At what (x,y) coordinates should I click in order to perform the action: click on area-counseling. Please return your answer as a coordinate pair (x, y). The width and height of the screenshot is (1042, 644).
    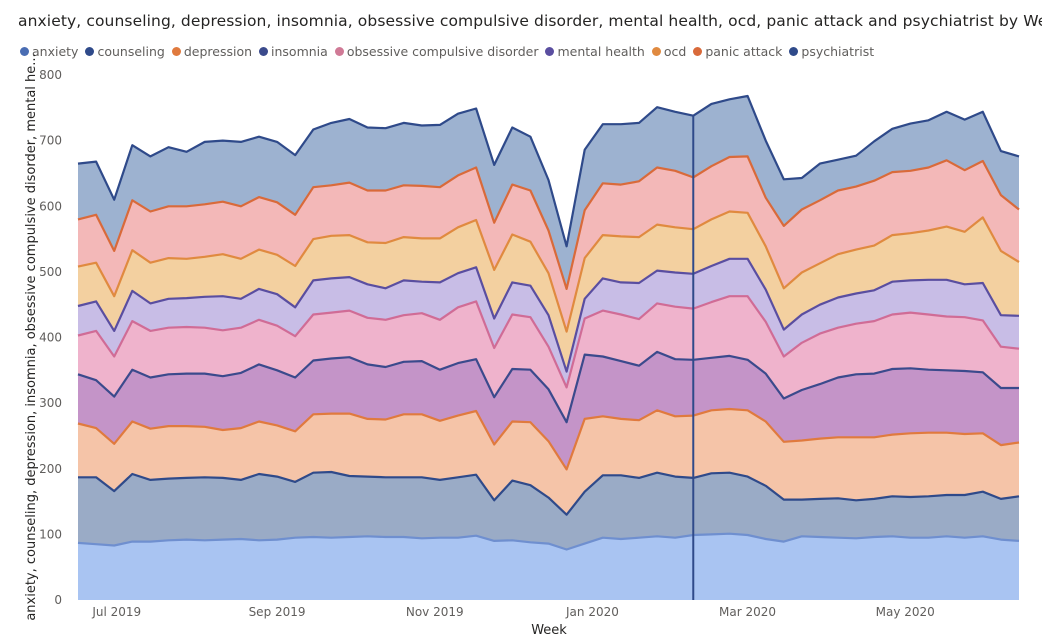
    Looking at the image, I should click on (548, 511).